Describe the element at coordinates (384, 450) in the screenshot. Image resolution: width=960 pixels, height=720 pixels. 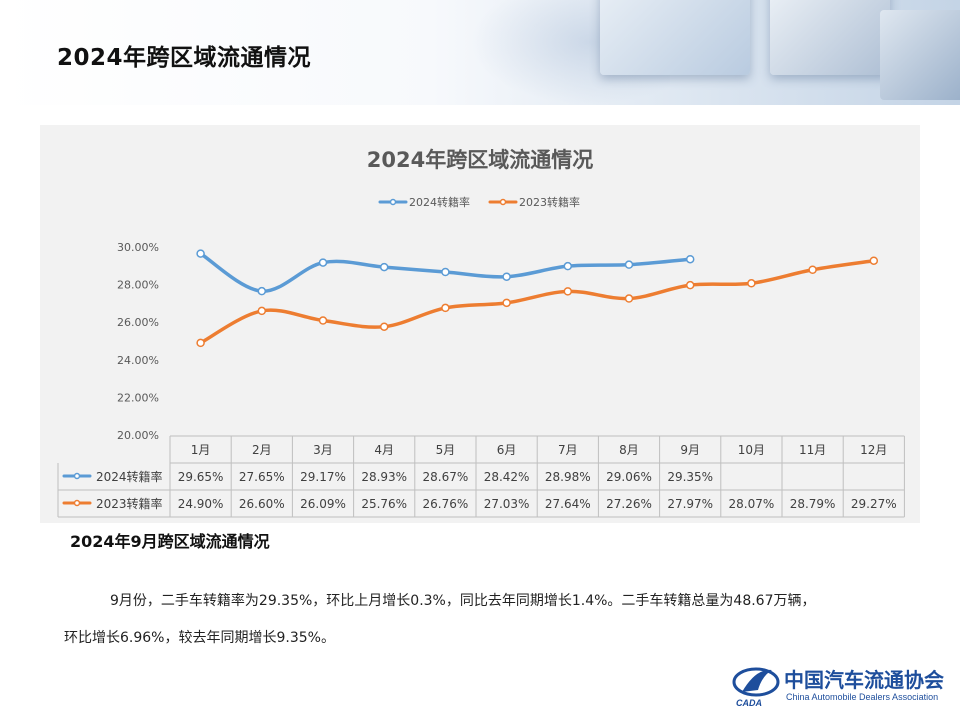
I see `x-category-label: 4月` at that location.